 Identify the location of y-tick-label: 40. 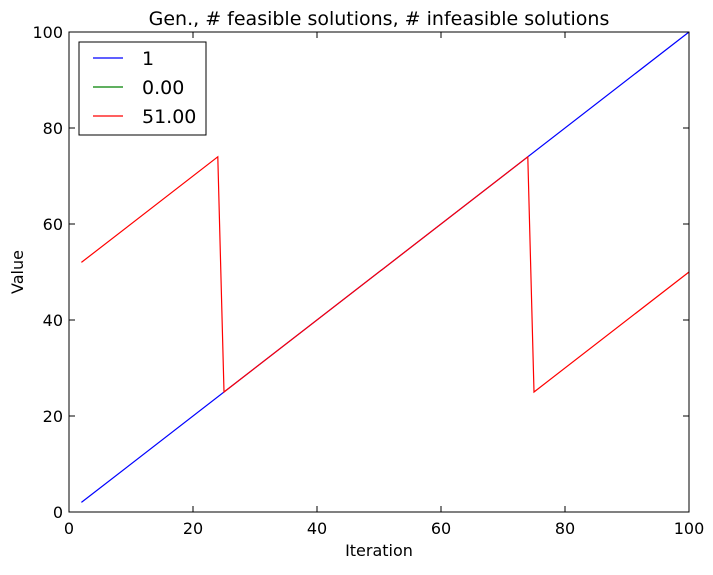
(53, 320).